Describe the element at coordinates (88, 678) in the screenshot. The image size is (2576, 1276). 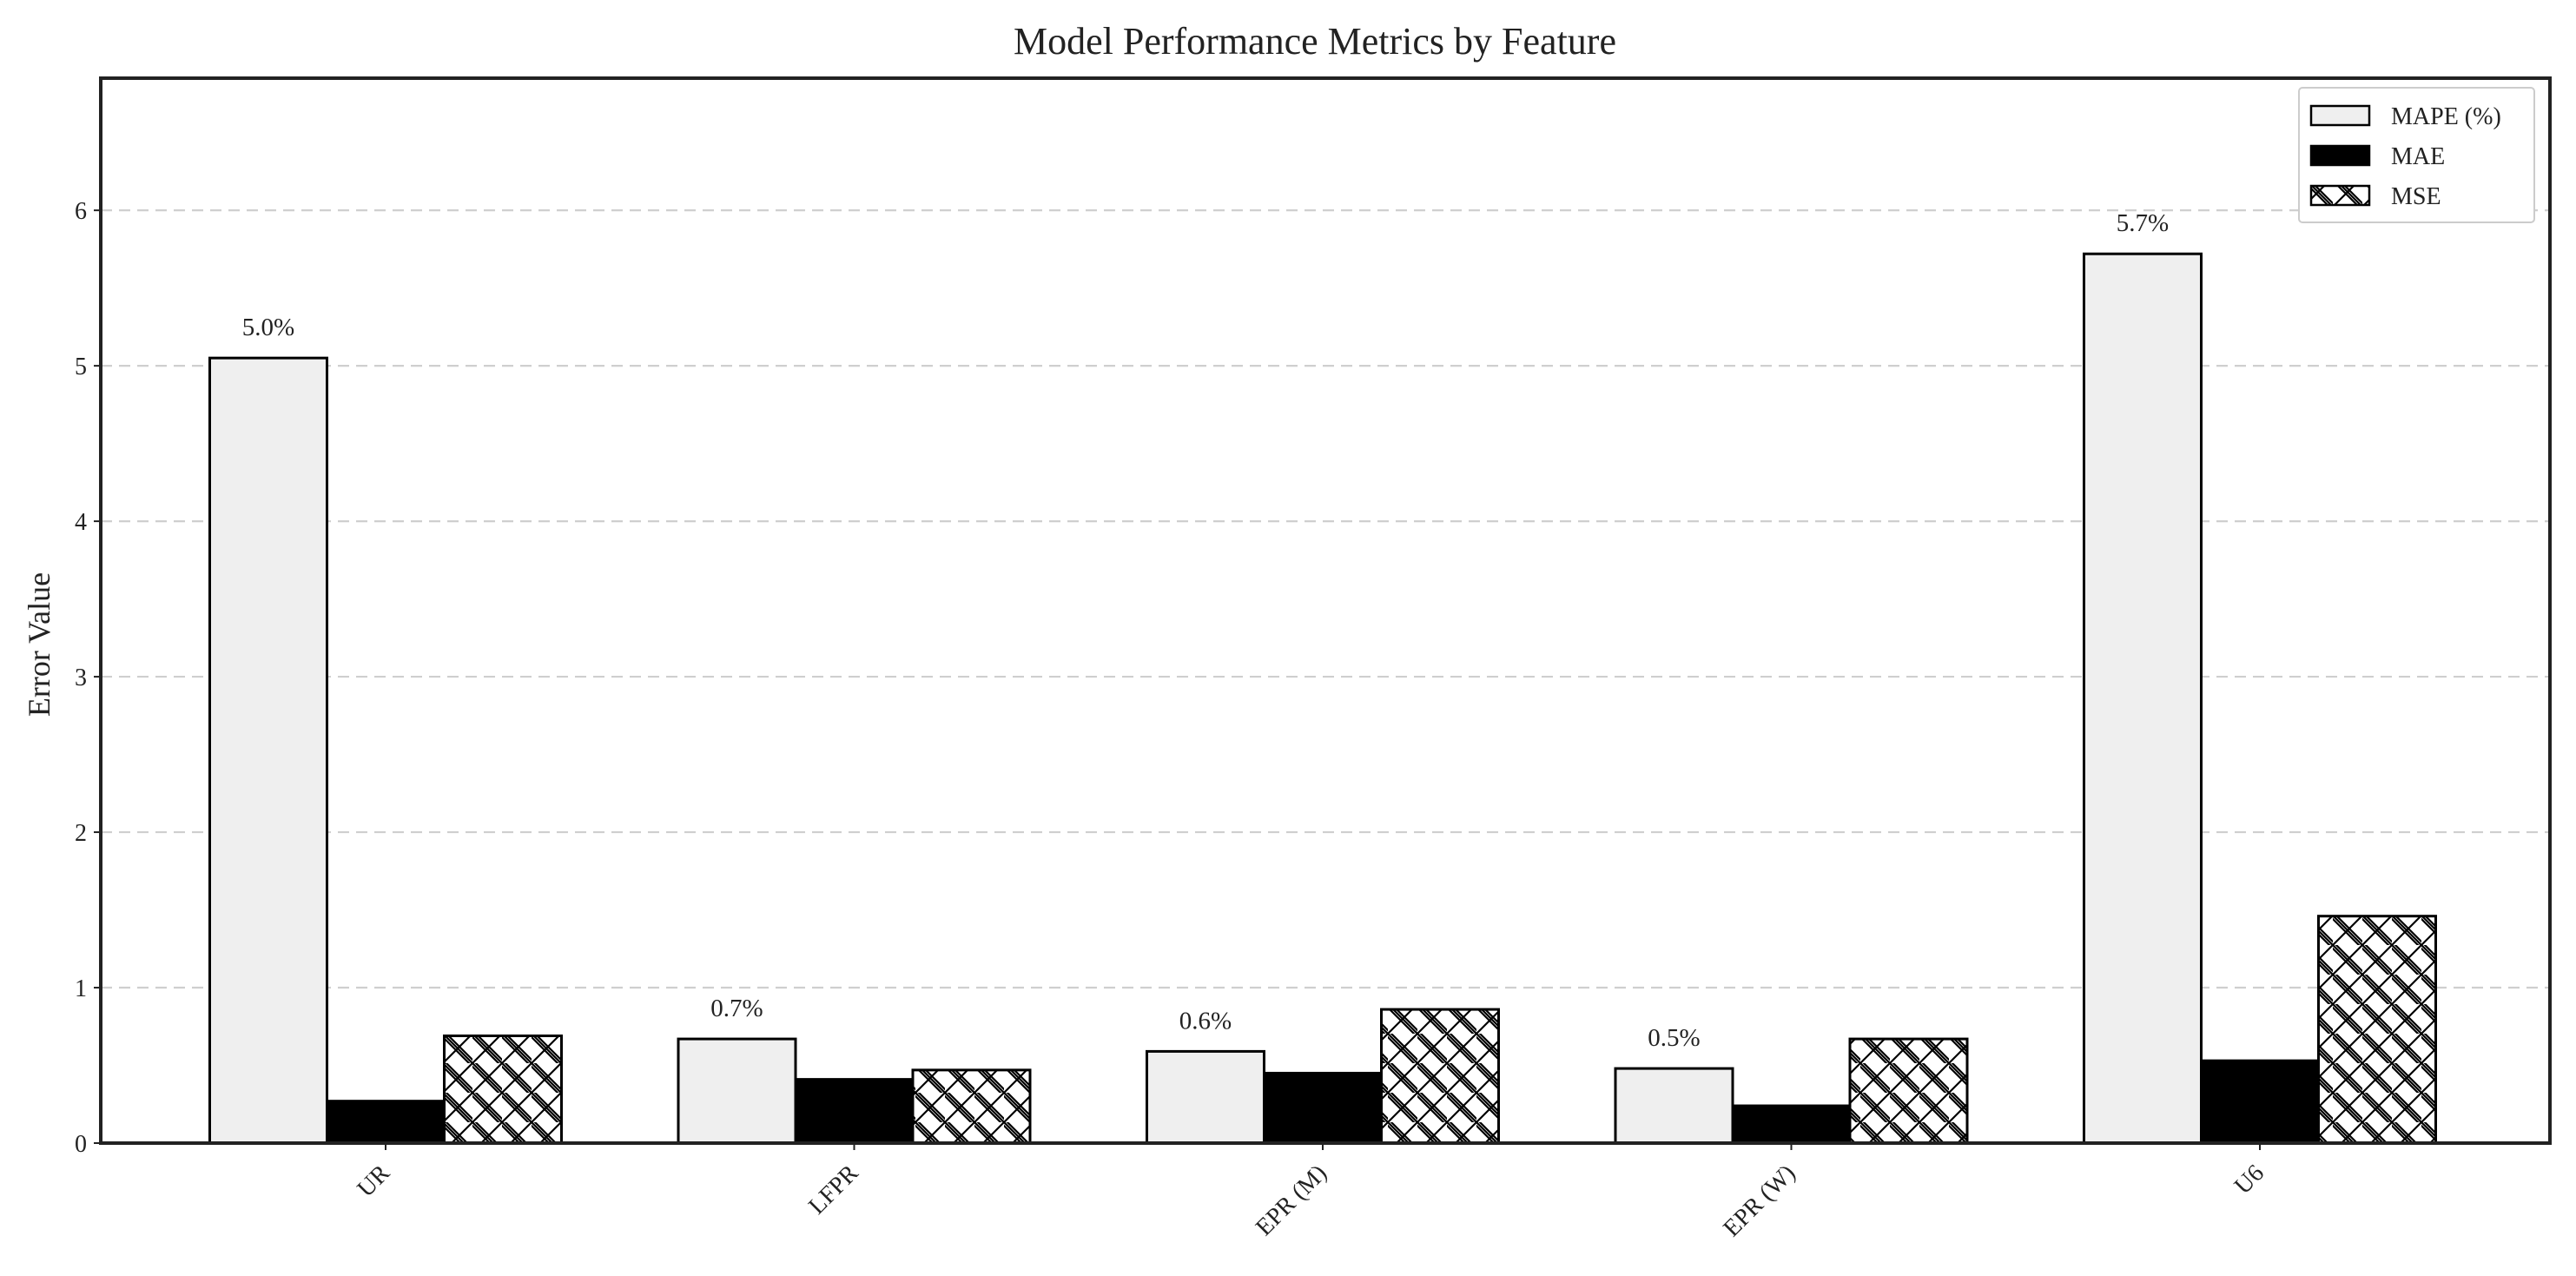
I see `y-axis-ticks: 0 1 2 3 4 5 6` at that location.